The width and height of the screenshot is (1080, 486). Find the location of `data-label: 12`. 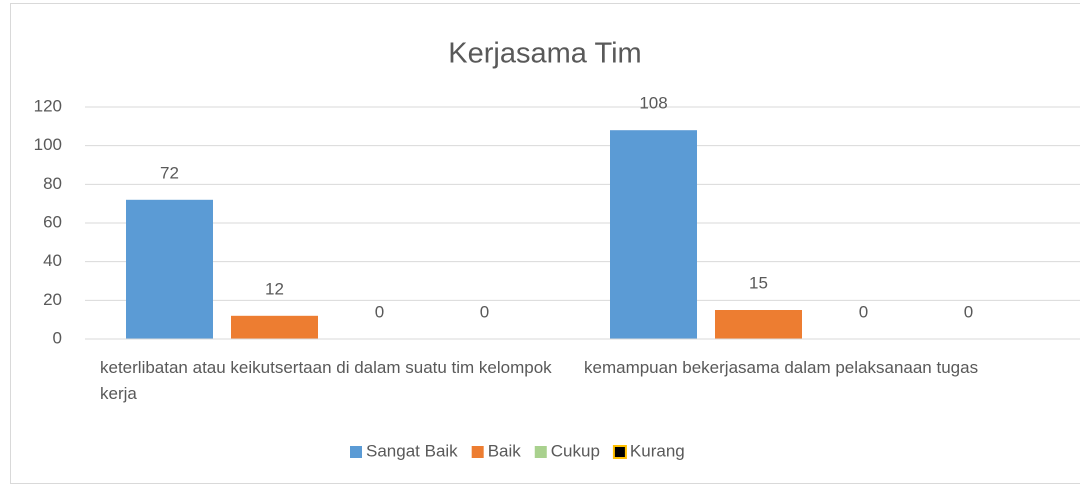

data-label: 12 is located at coordinates (274, 288).